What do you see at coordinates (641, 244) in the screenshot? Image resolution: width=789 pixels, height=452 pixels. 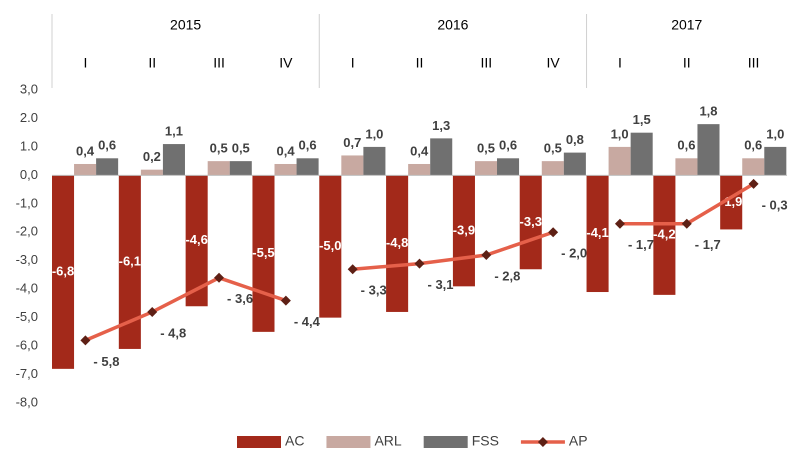 I see `data-label: - 1,7` at bounding box center [641, 244].